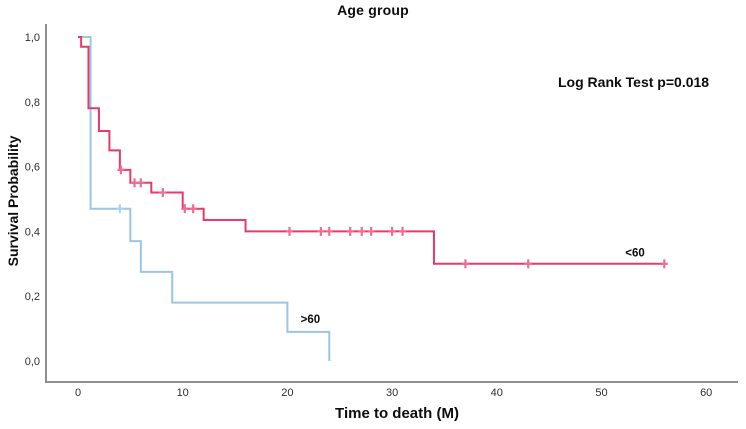  What do you see at coordinates (311, 320) in the screenshot?
I see `curve-label-over60: >60` at bounding box center [311, 320].